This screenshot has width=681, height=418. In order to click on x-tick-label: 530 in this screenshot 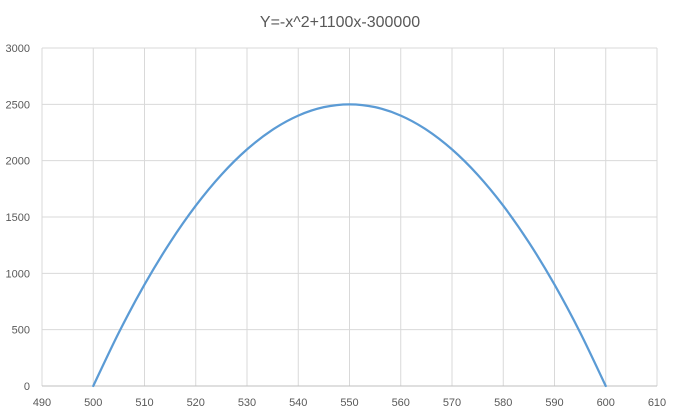, I will do `click(247, 403)`.